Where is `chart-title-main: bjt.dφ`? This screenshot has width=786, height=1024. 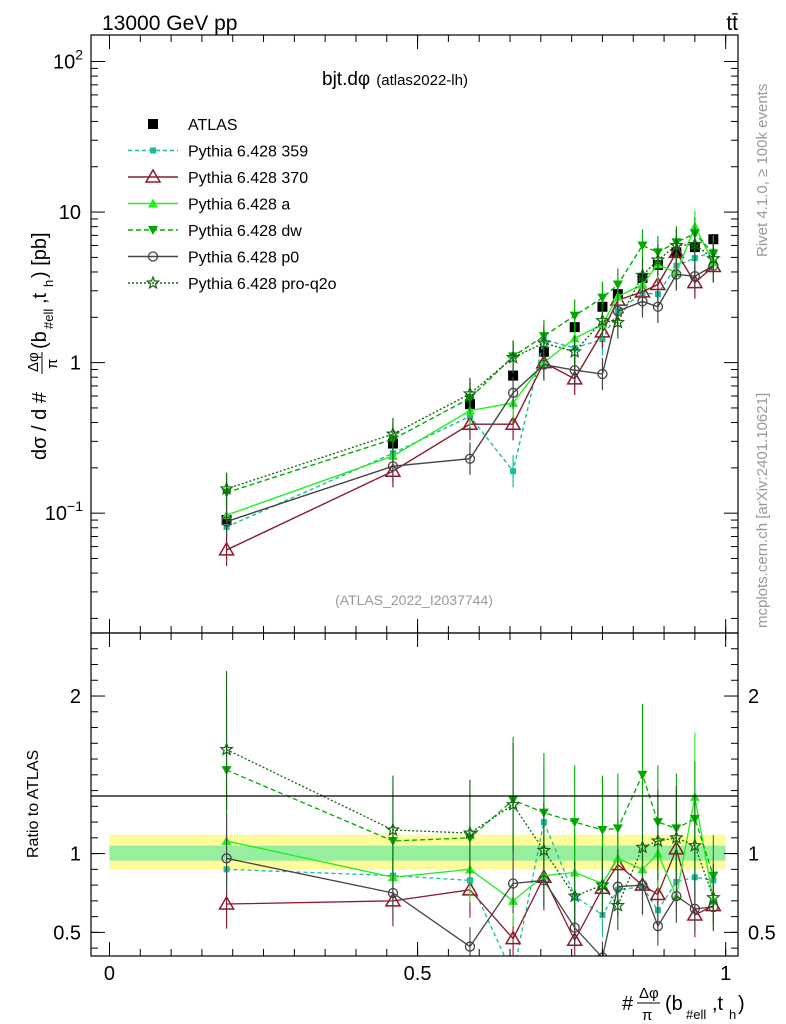
chart-title-main: bjt.dφ is located at coordinates (346, 79).